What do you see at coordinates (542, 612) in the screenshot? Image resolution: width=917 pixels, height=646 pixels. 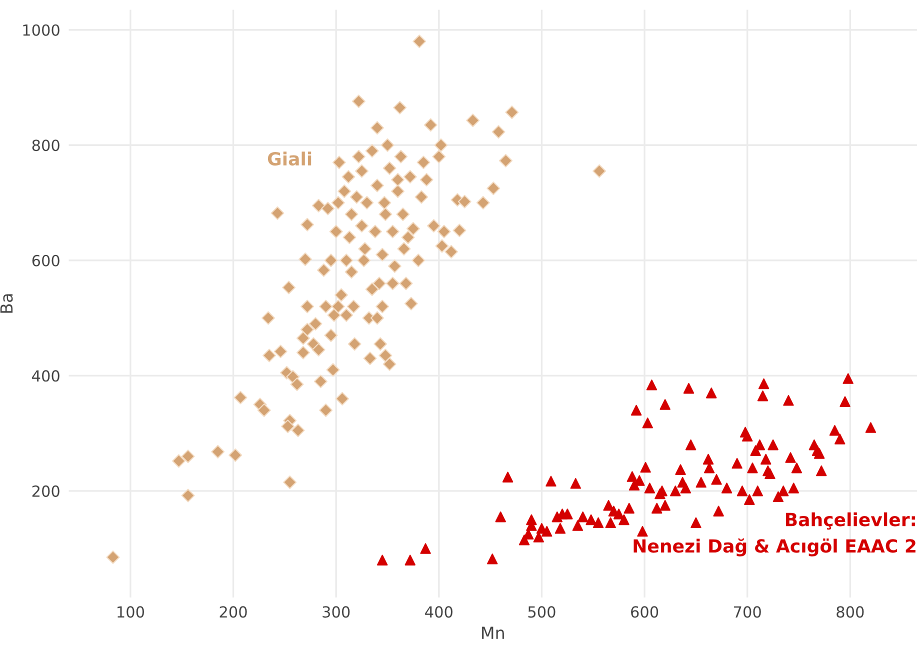 I see `x-tick-label: 500` at bounding box center [542, 612].